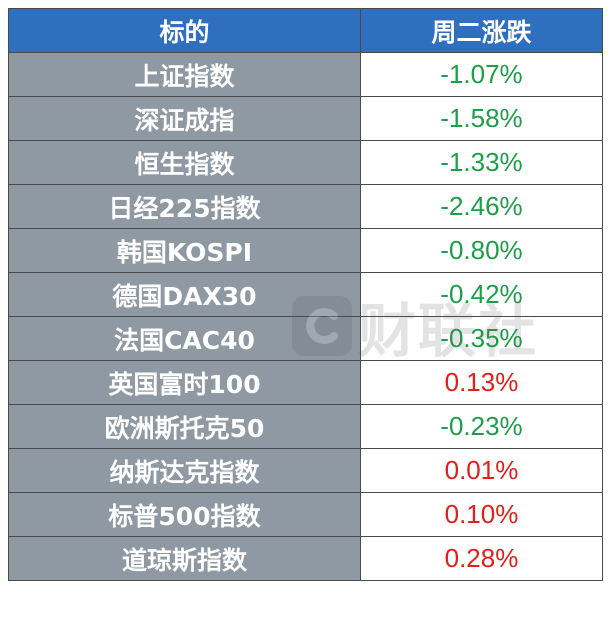 Image resolution: width=612 pixels, height=622 pixels. I want to click on index-change: -1.07%, so click(481, 74).